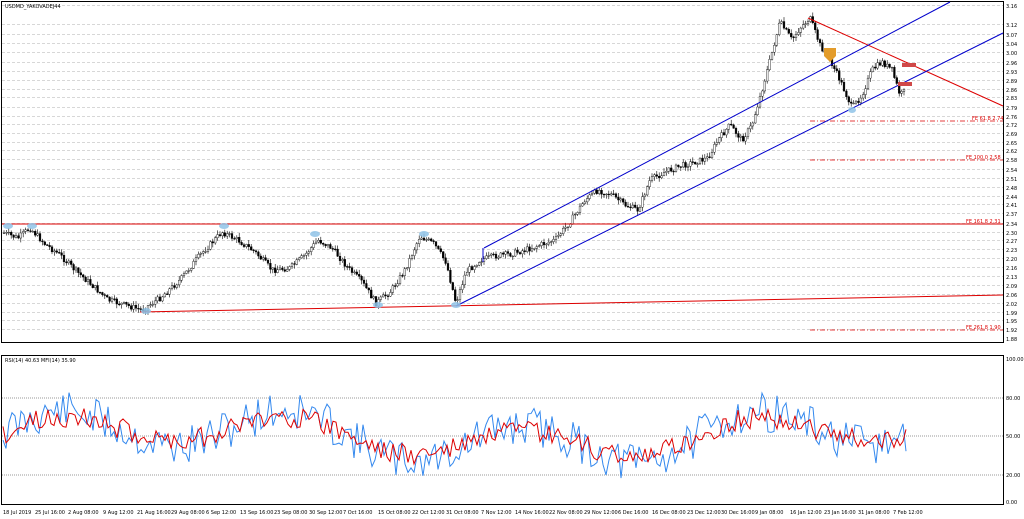 The height and width of the screenshot is (519, 1024). I want to click on indicator-tick: 50.00, so click(1013, 437).